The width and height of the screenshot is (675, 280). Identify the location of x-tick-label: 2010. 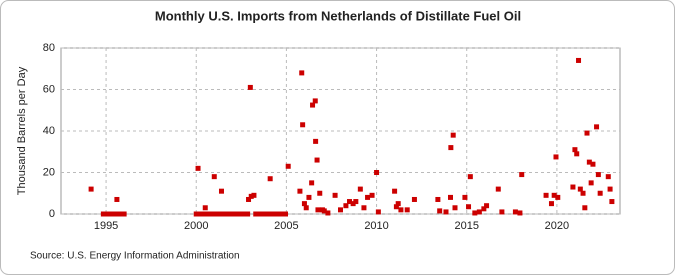
(376, 226).